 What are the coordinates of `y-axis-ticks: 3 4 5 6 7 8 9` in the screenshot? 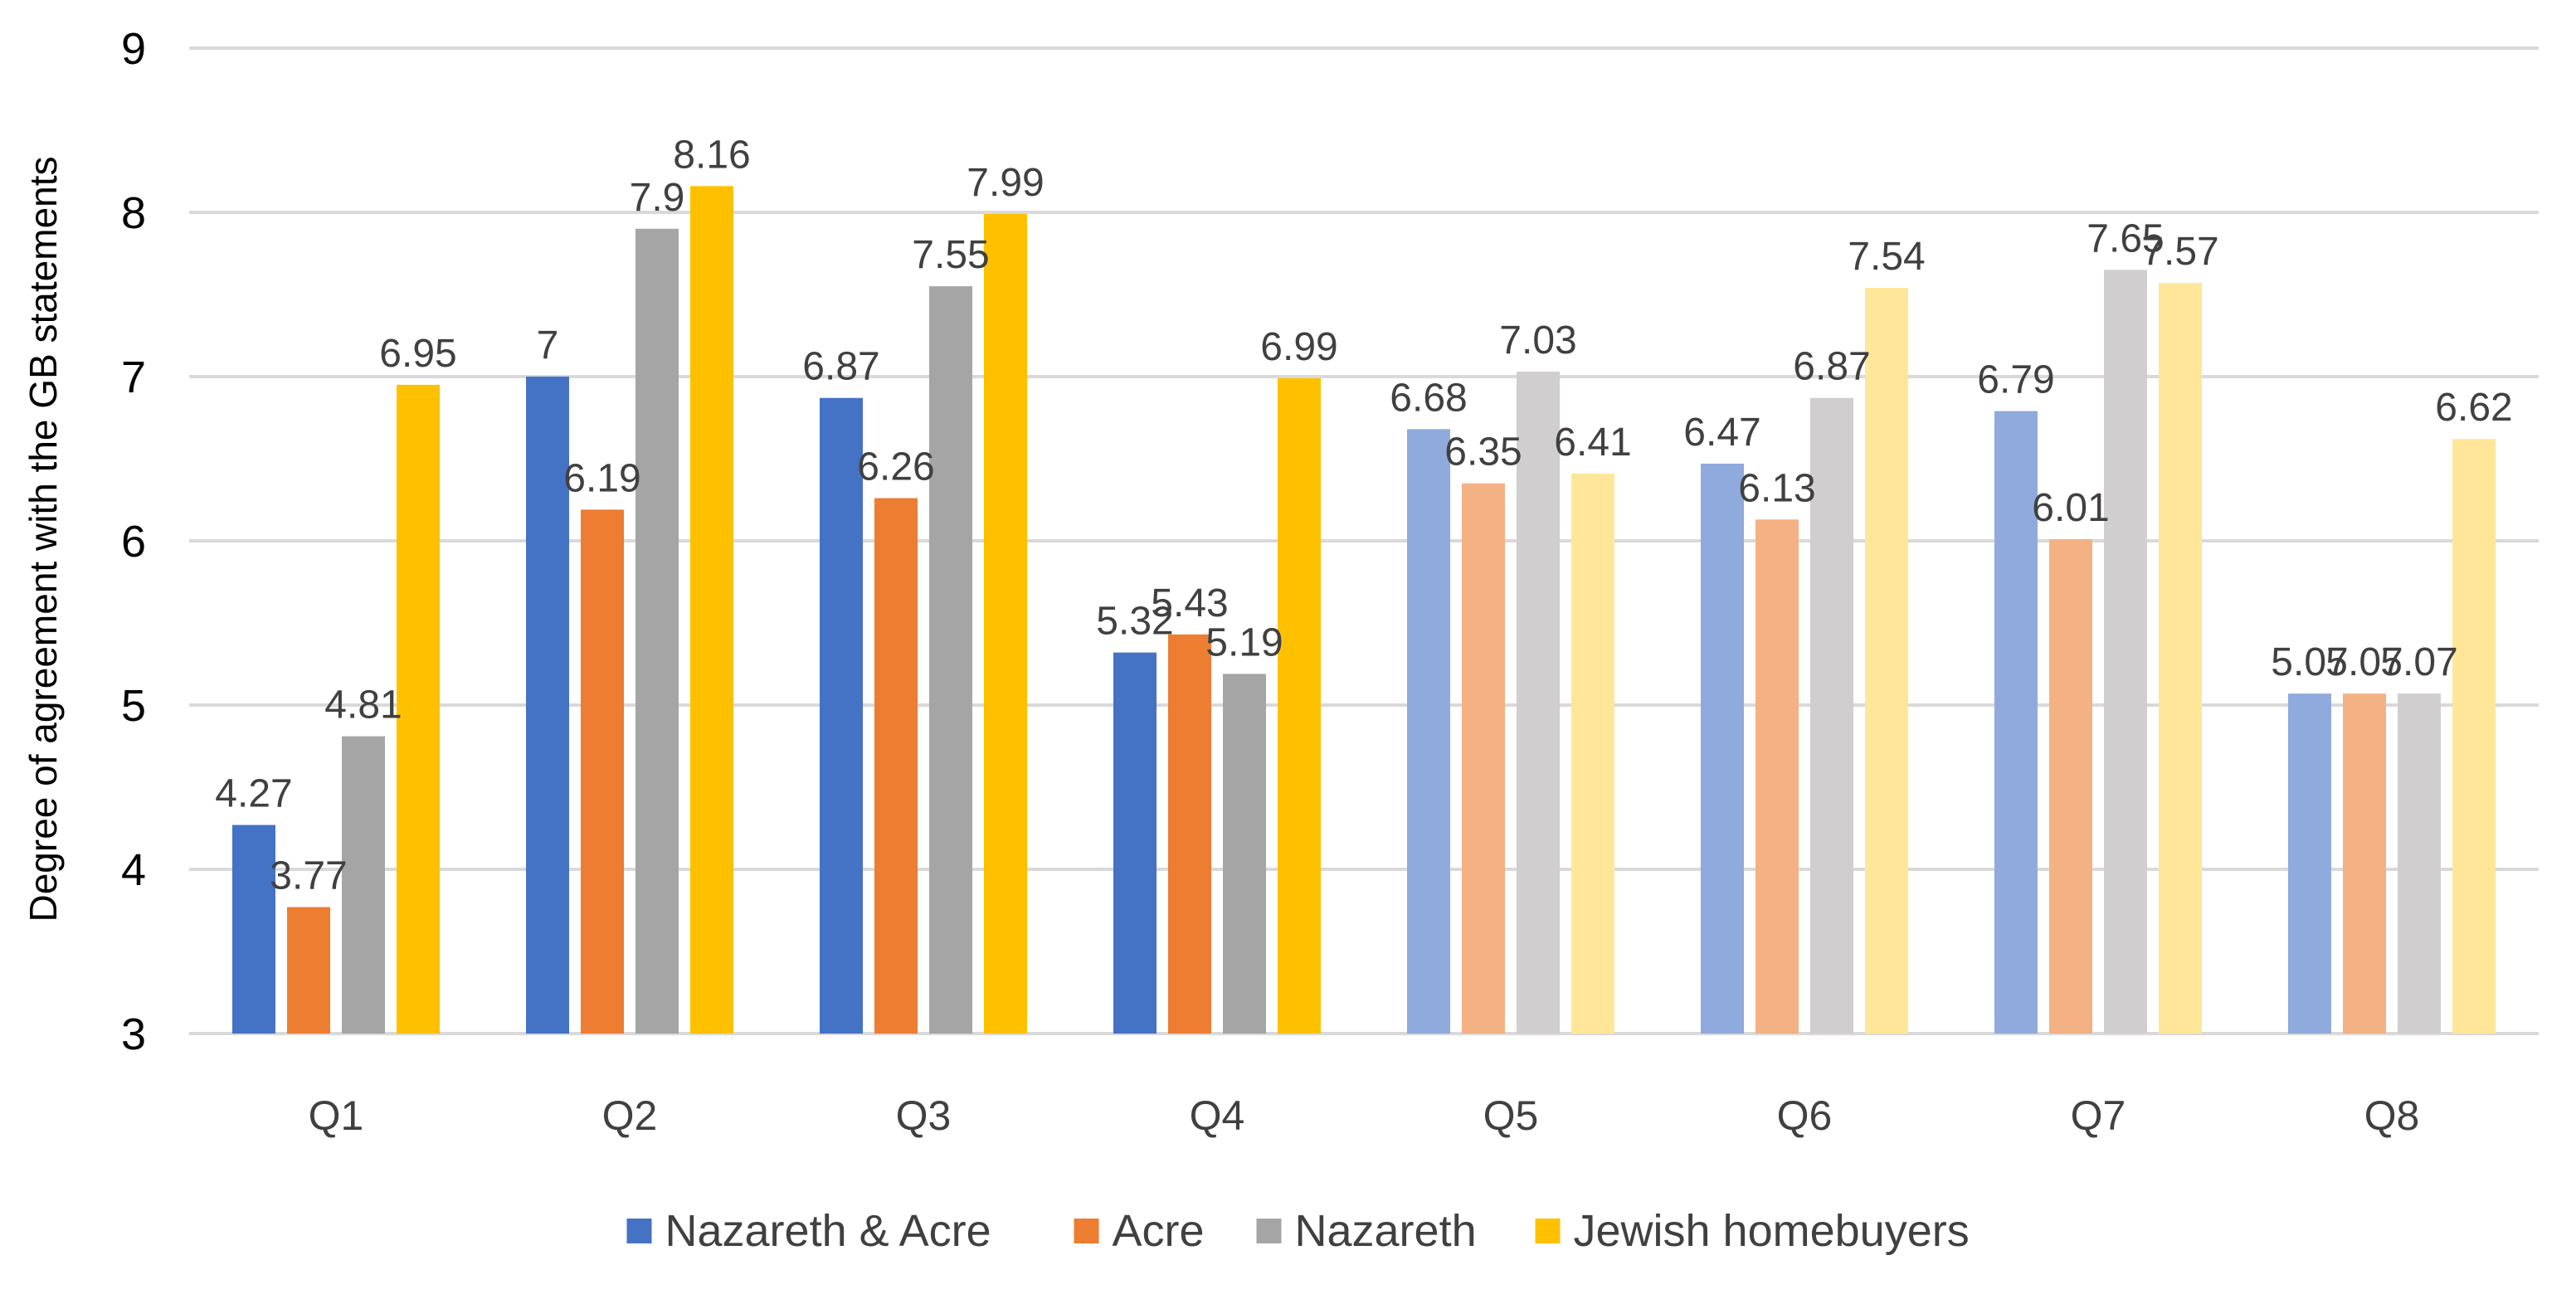 It's located at (133, 542).